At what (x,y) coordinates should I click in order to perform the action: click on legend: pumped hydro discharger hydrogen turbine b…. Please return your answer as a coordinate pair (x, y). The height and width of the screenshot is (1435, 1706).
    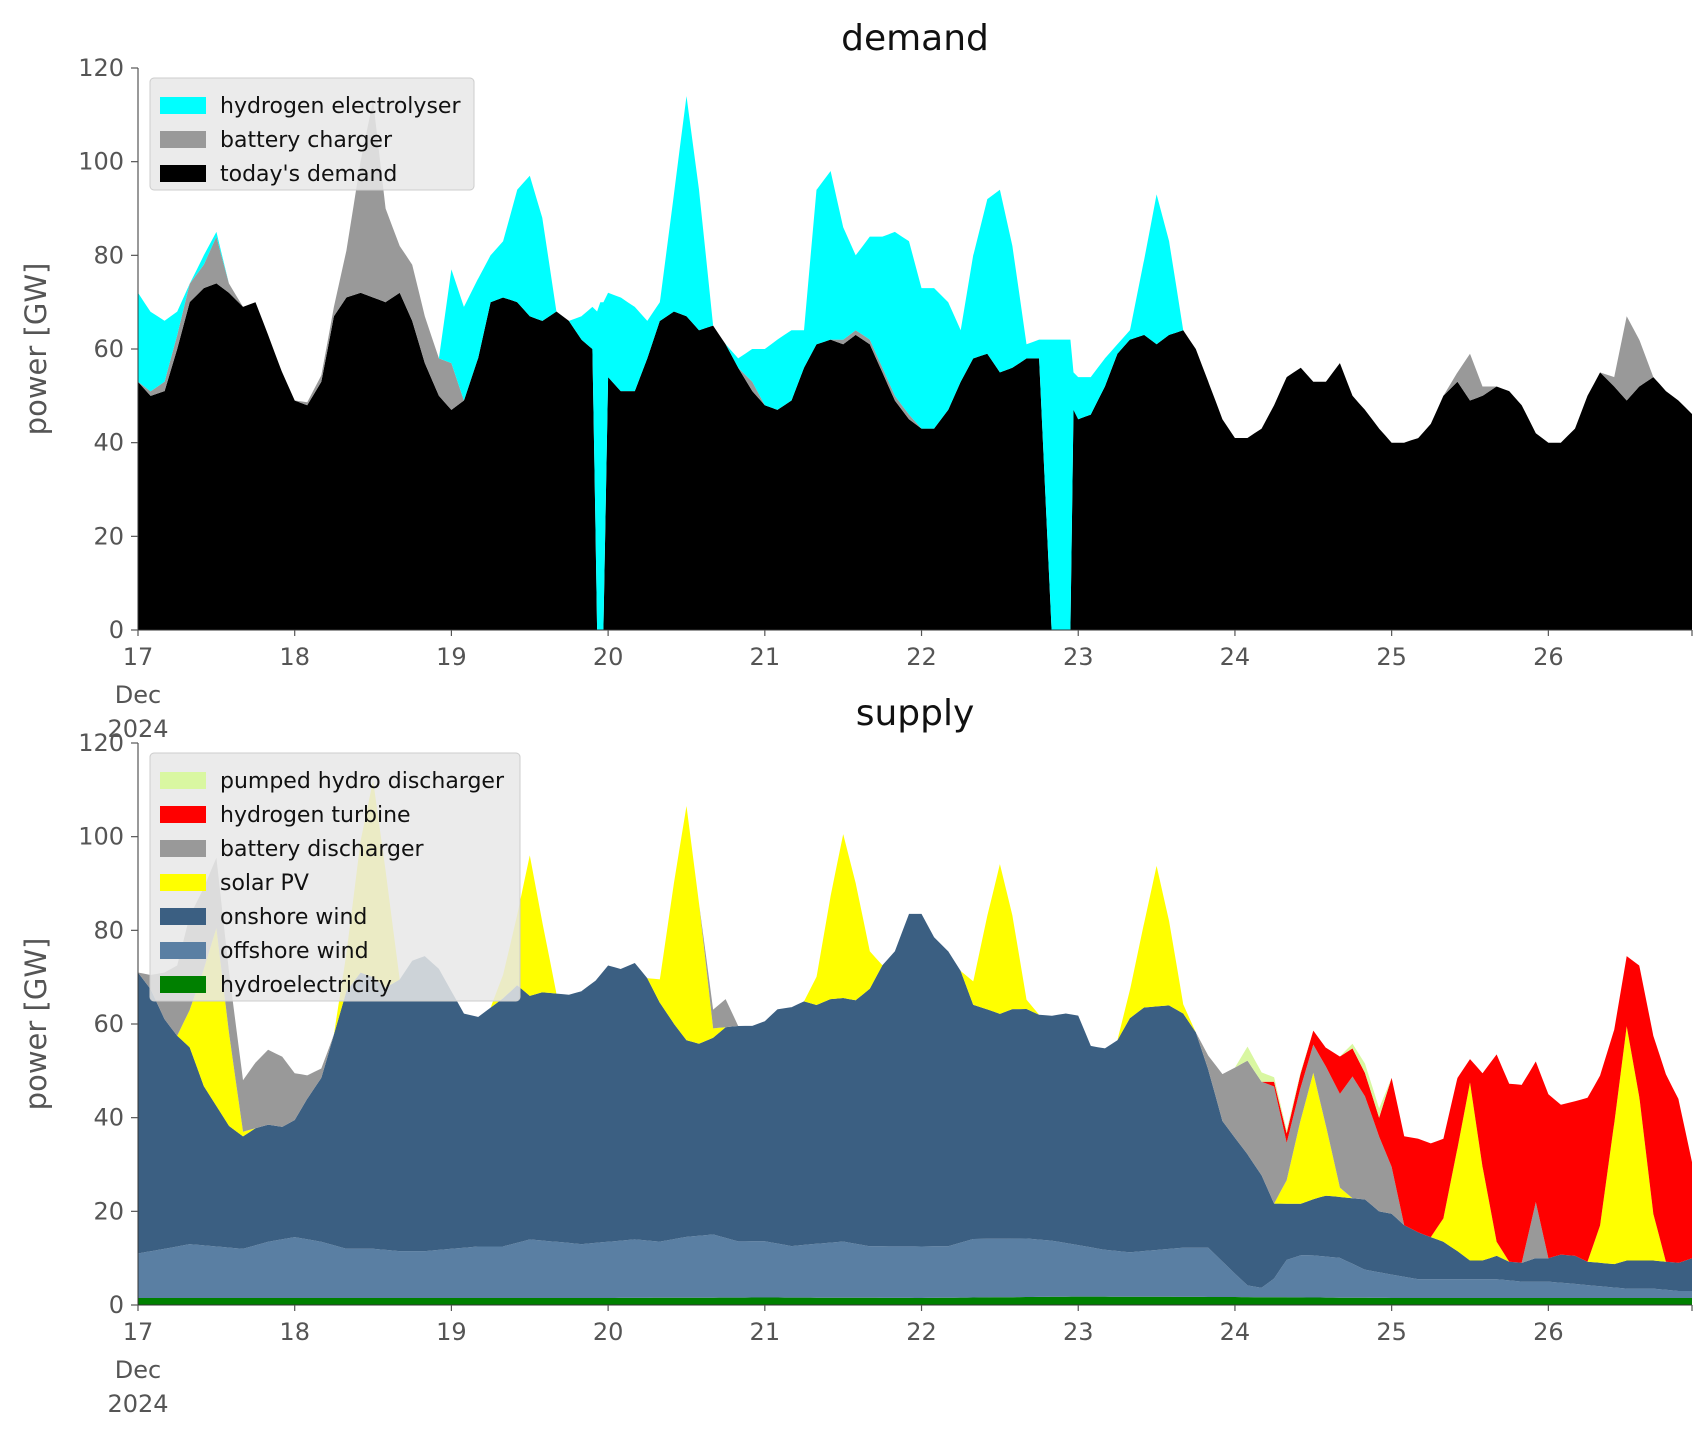
    Looking at the image, I should click on (335, 877).